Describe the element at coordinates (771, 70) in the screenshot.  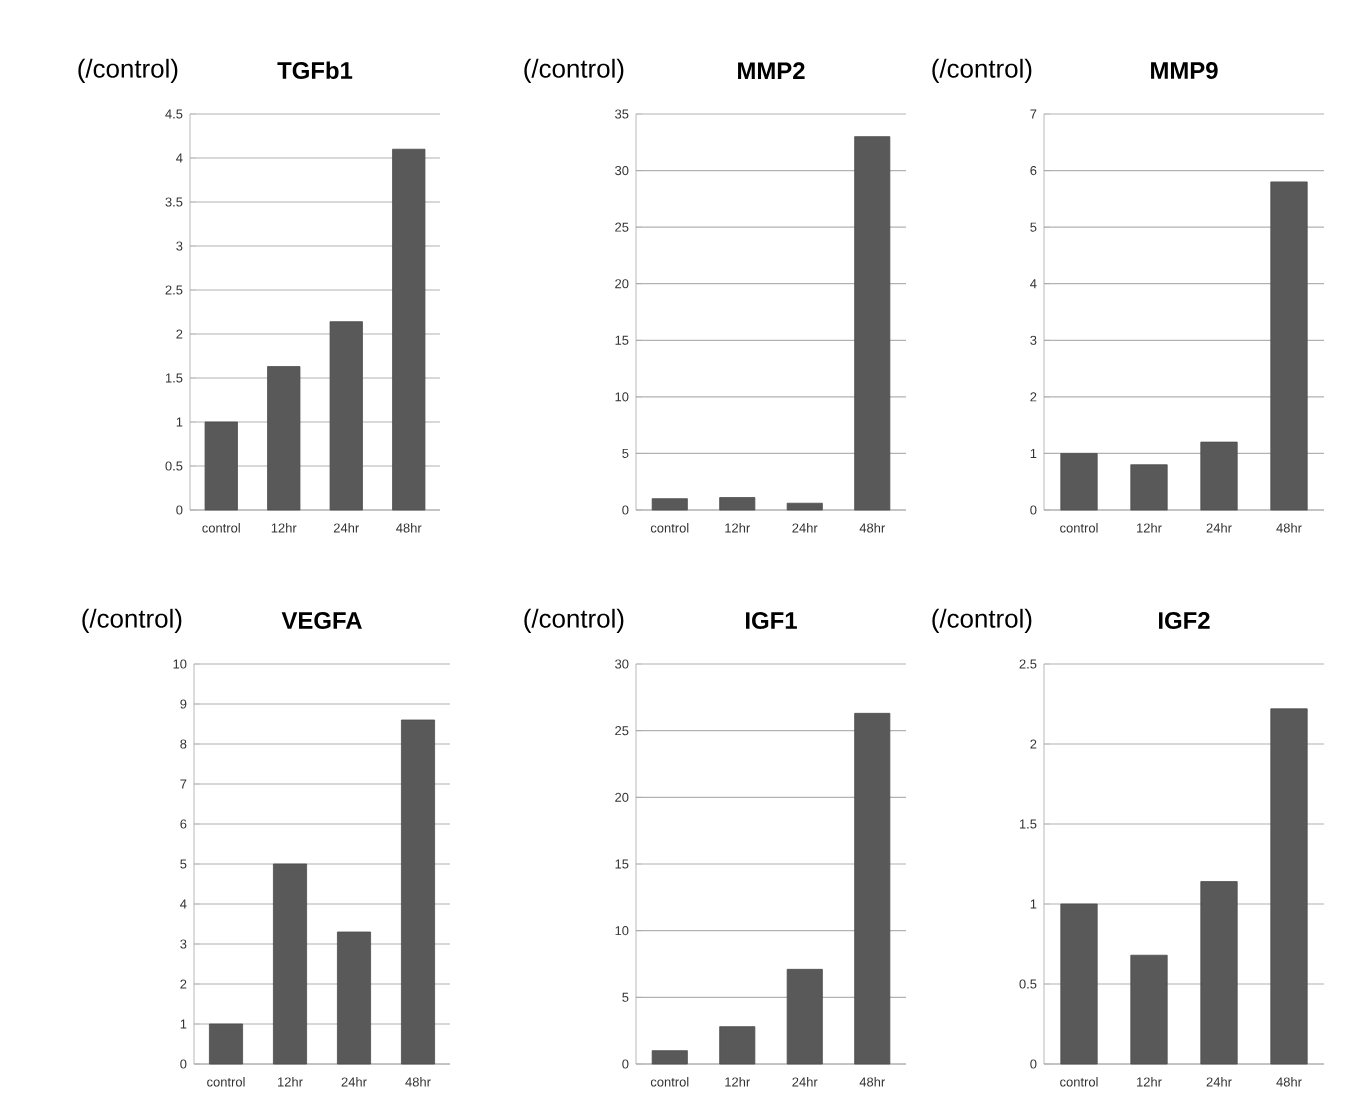
I see `chart-title: MMP2` at that location.